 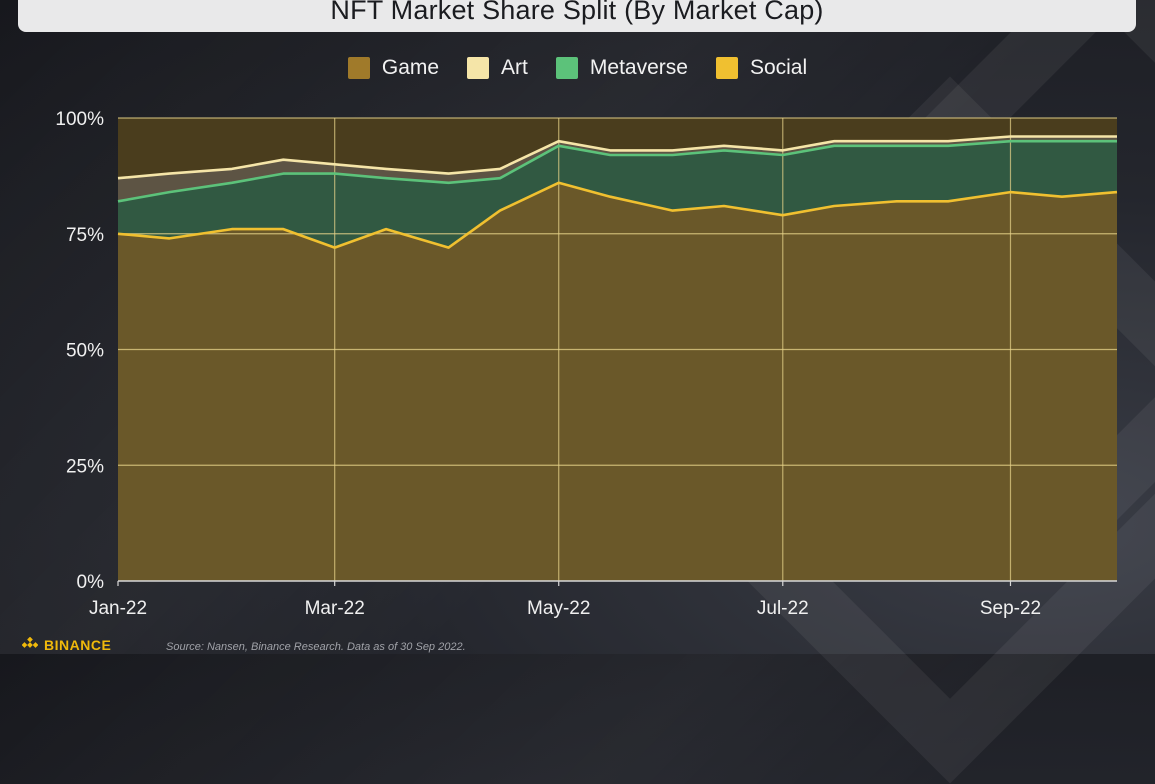 I want to click on legend-item-game: Game, so click(x=393, y=68).